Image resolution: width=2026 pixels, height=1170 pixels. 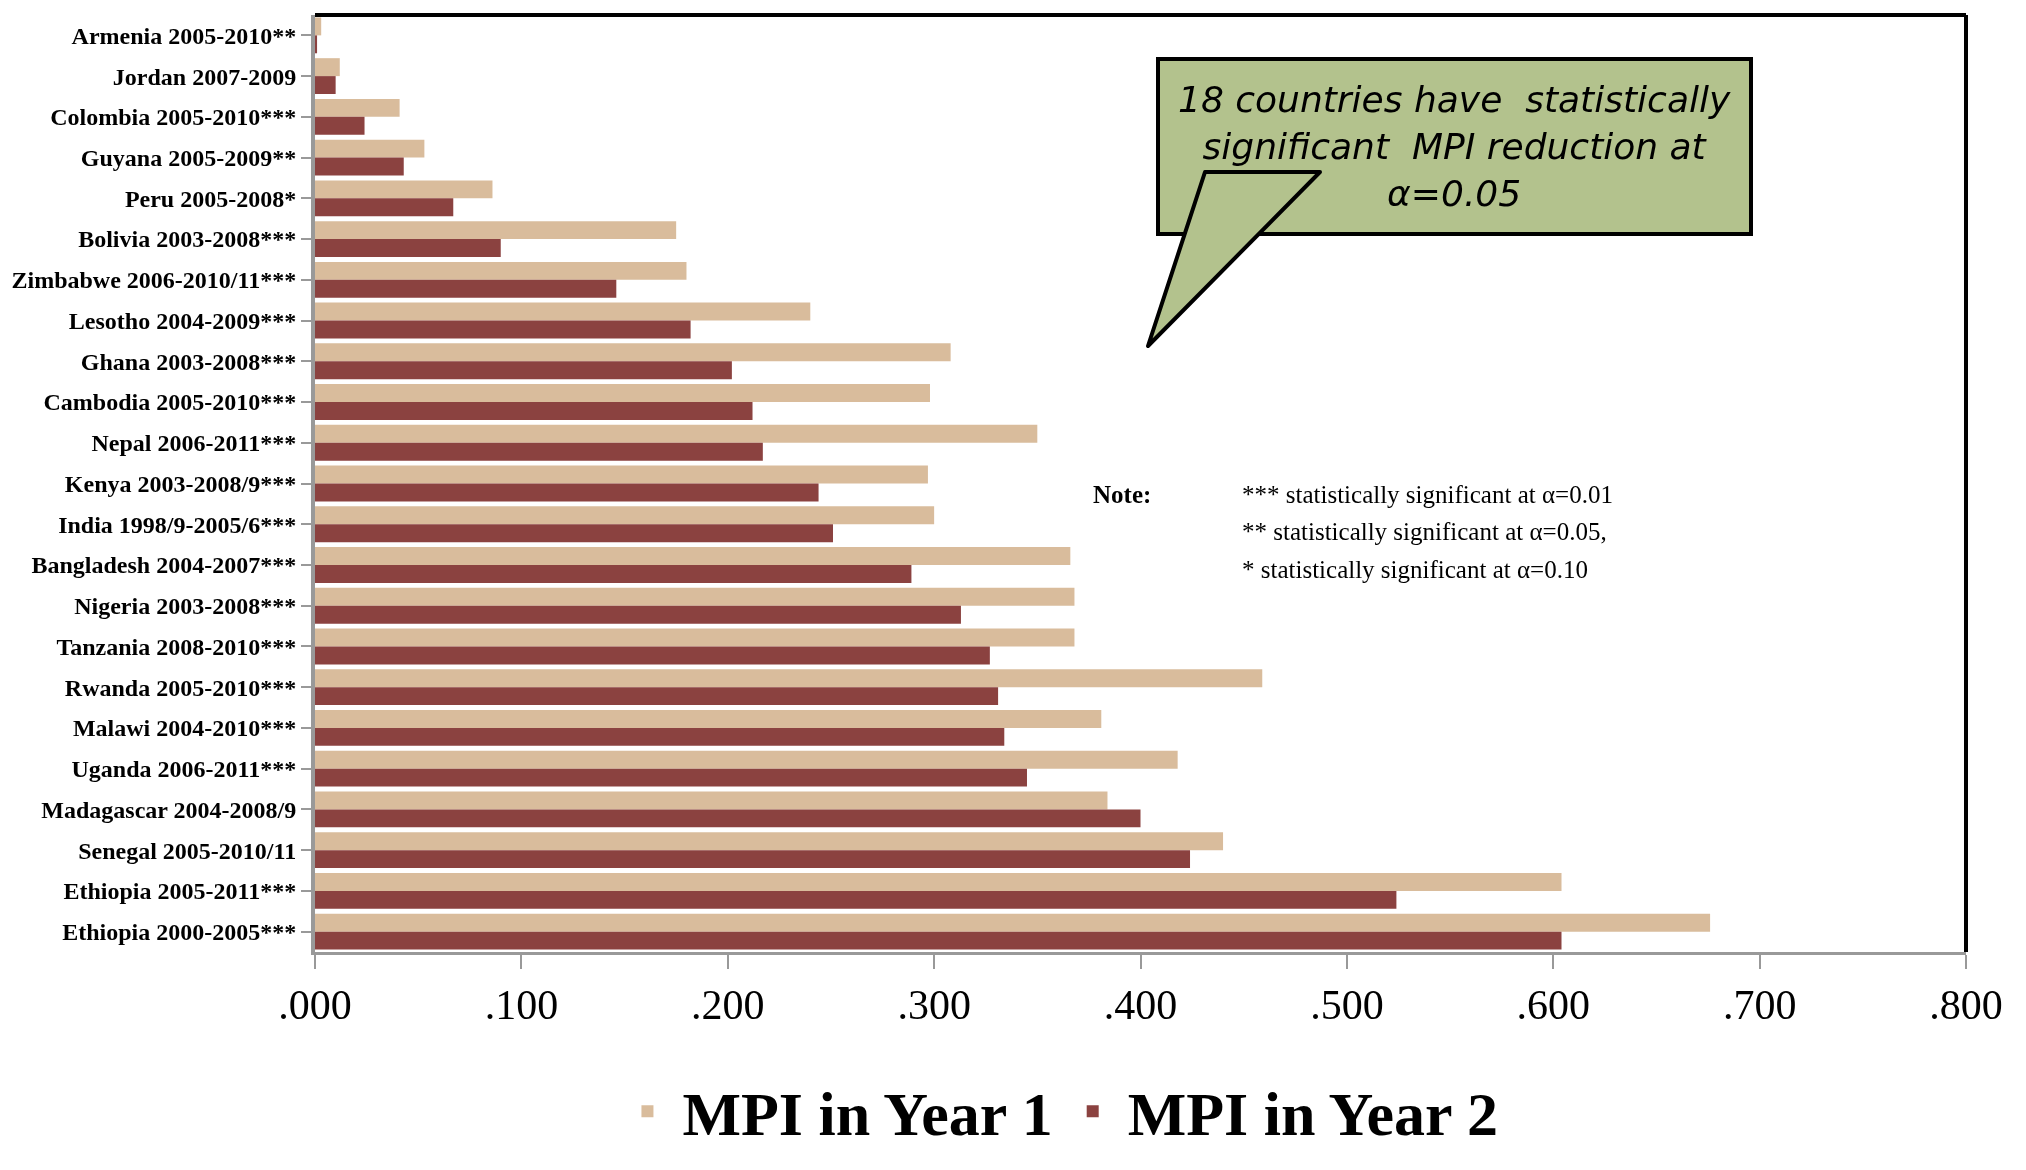 What do you see at coordinates (179, 932) in the screenshot?
I see `y-tick-label: Ethiopia 2000-2005***` at bounding box center [179, 932].